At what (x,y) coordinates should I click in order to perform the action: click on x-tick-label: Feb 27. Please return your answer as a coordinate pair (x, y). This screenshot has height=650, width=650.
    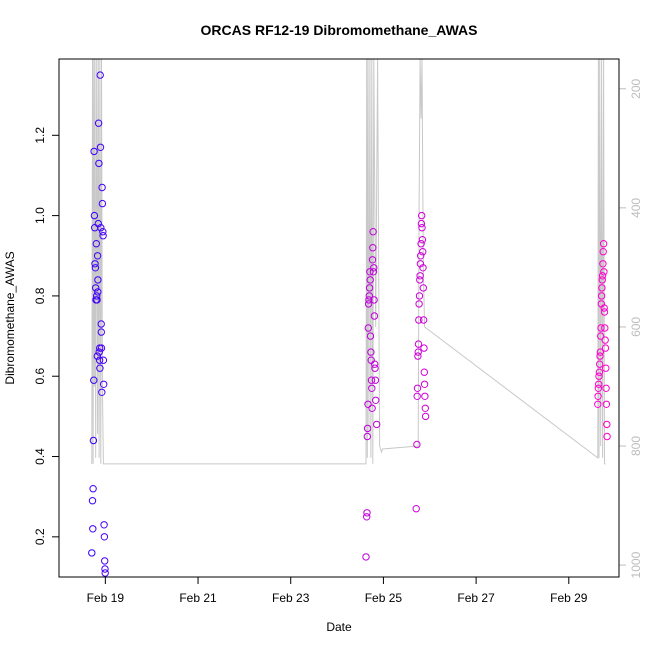
    Looking at the image, I should click on (476, 598).